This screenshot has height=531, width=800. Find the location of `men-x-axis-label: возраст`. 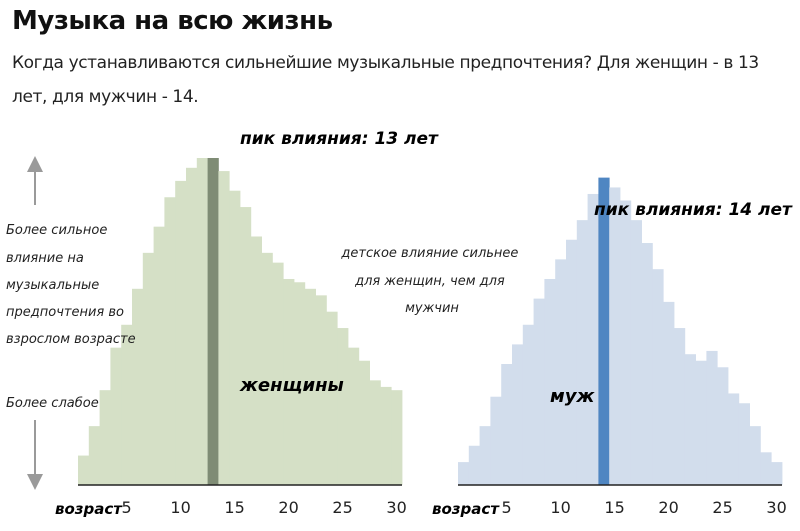

men-x-axis-label: возраст is located at coordinates (466, 509).